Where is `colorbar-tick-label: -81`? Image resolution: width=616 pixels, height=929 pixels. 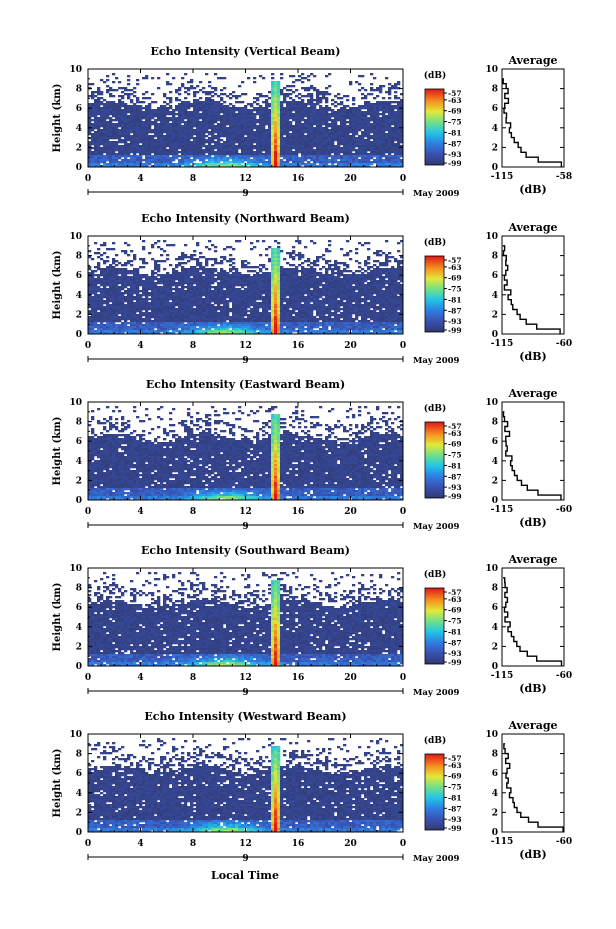
colorbar-tick-label: -81 is located at coordinates (455, 465).